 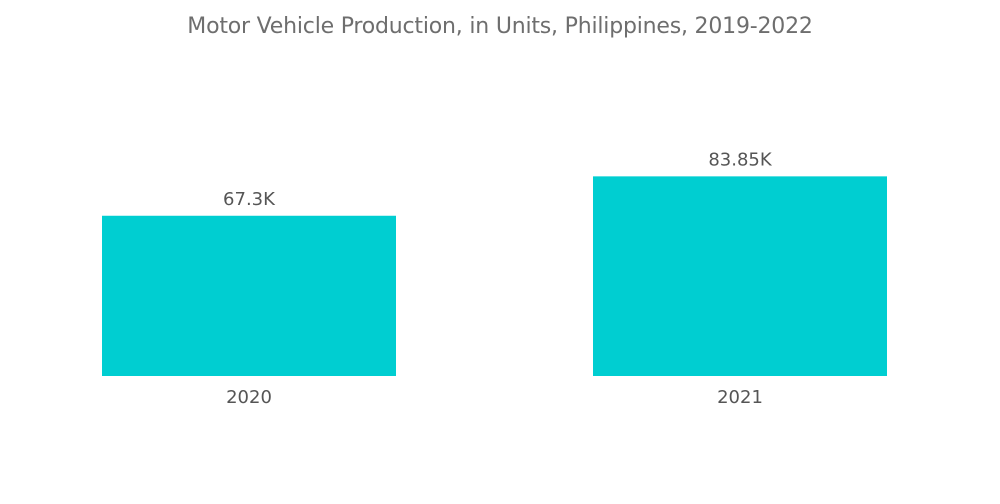 What do you see at coordinates (249, 397) in the screenshot?
I see `x-tick-label-2020: 2020` at bounding box center [249, 397].